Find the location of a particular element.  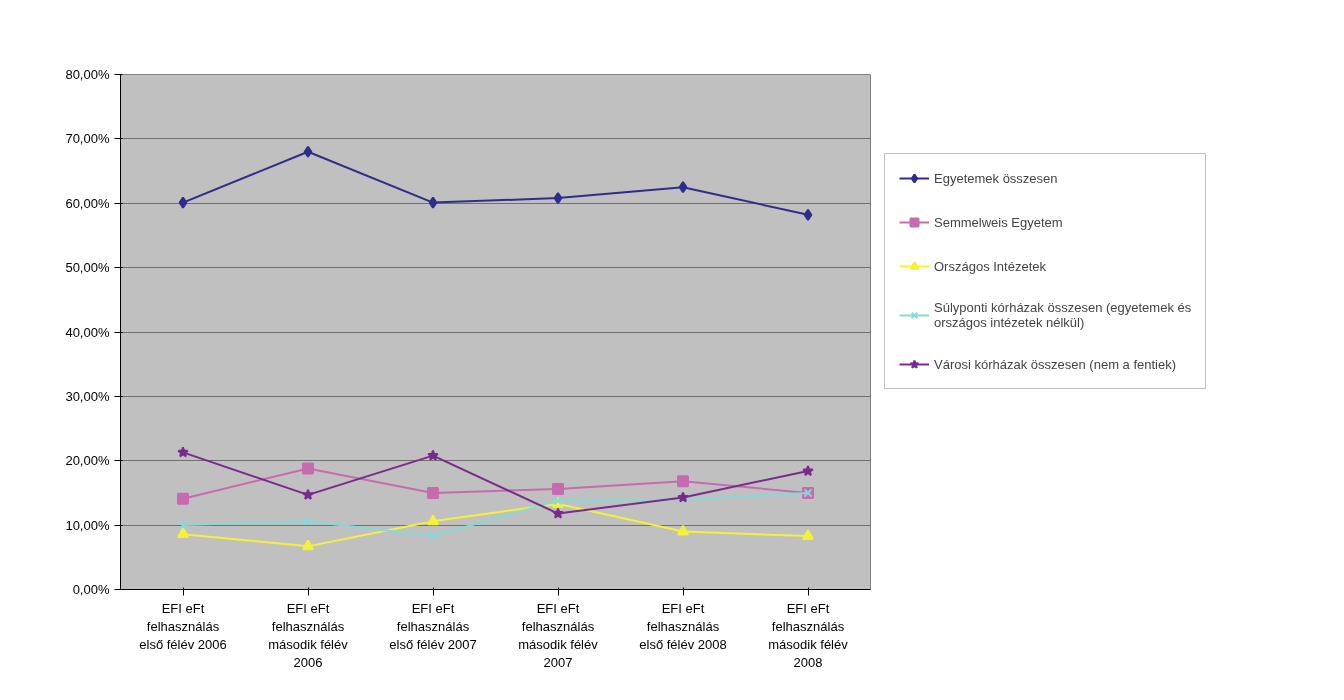

x-tick-label: EFI eFt felhasználás második félév 2007 is located at coordinates (558, 635).